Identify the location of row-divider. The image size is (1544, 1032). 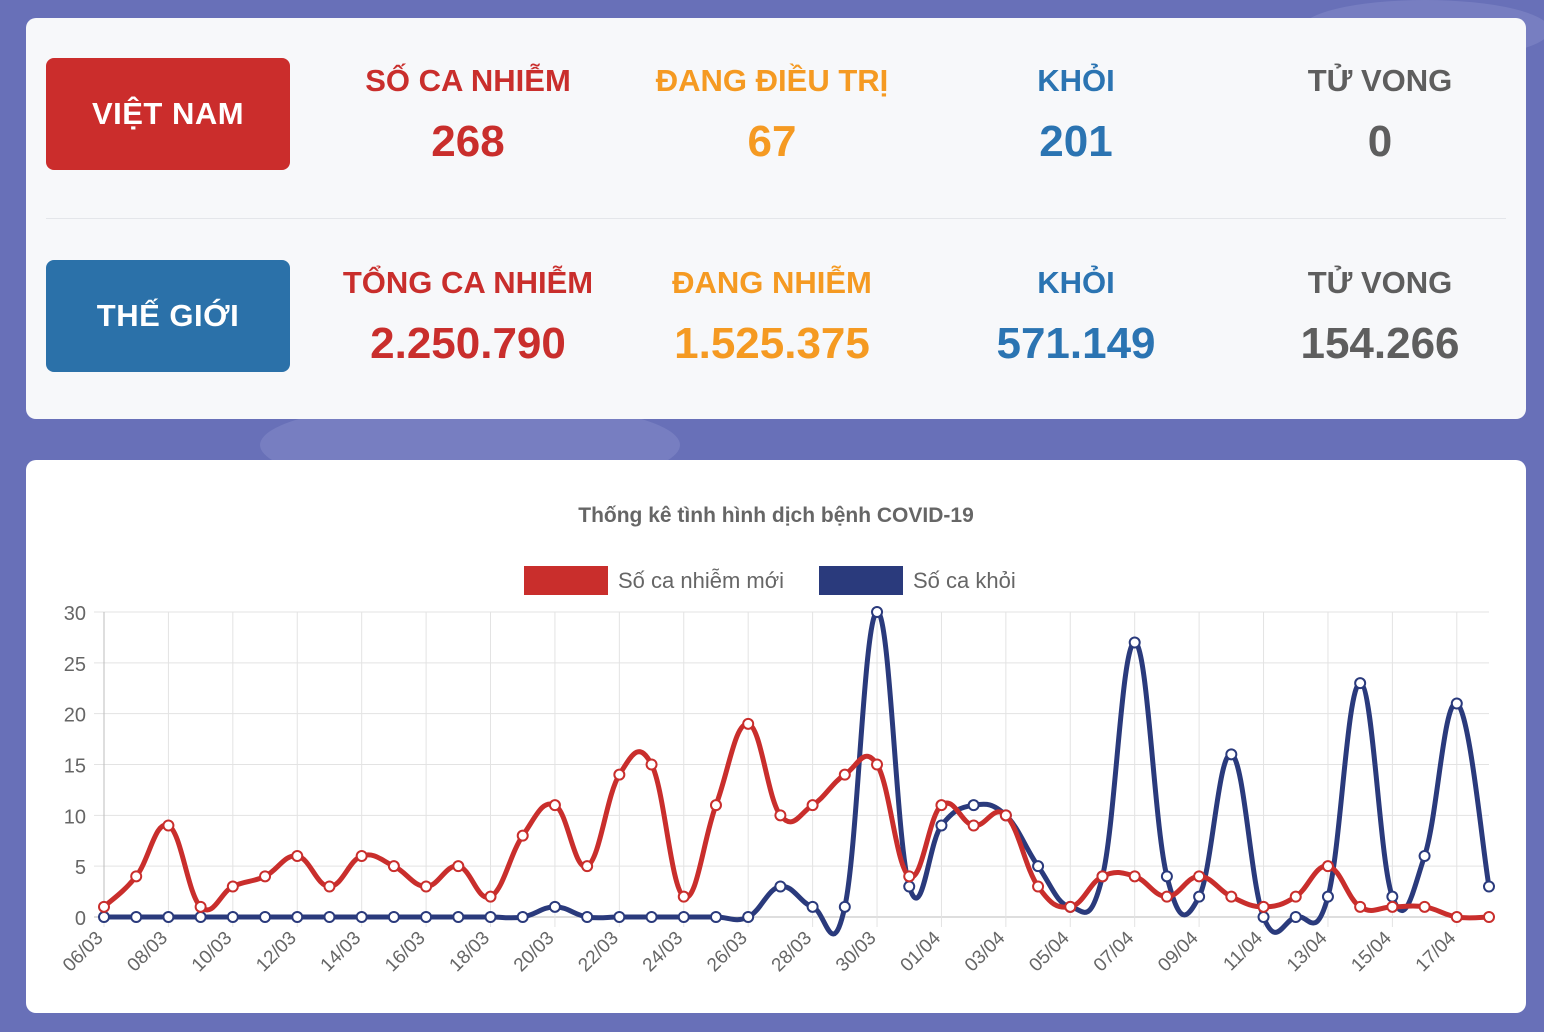
(776, 218).